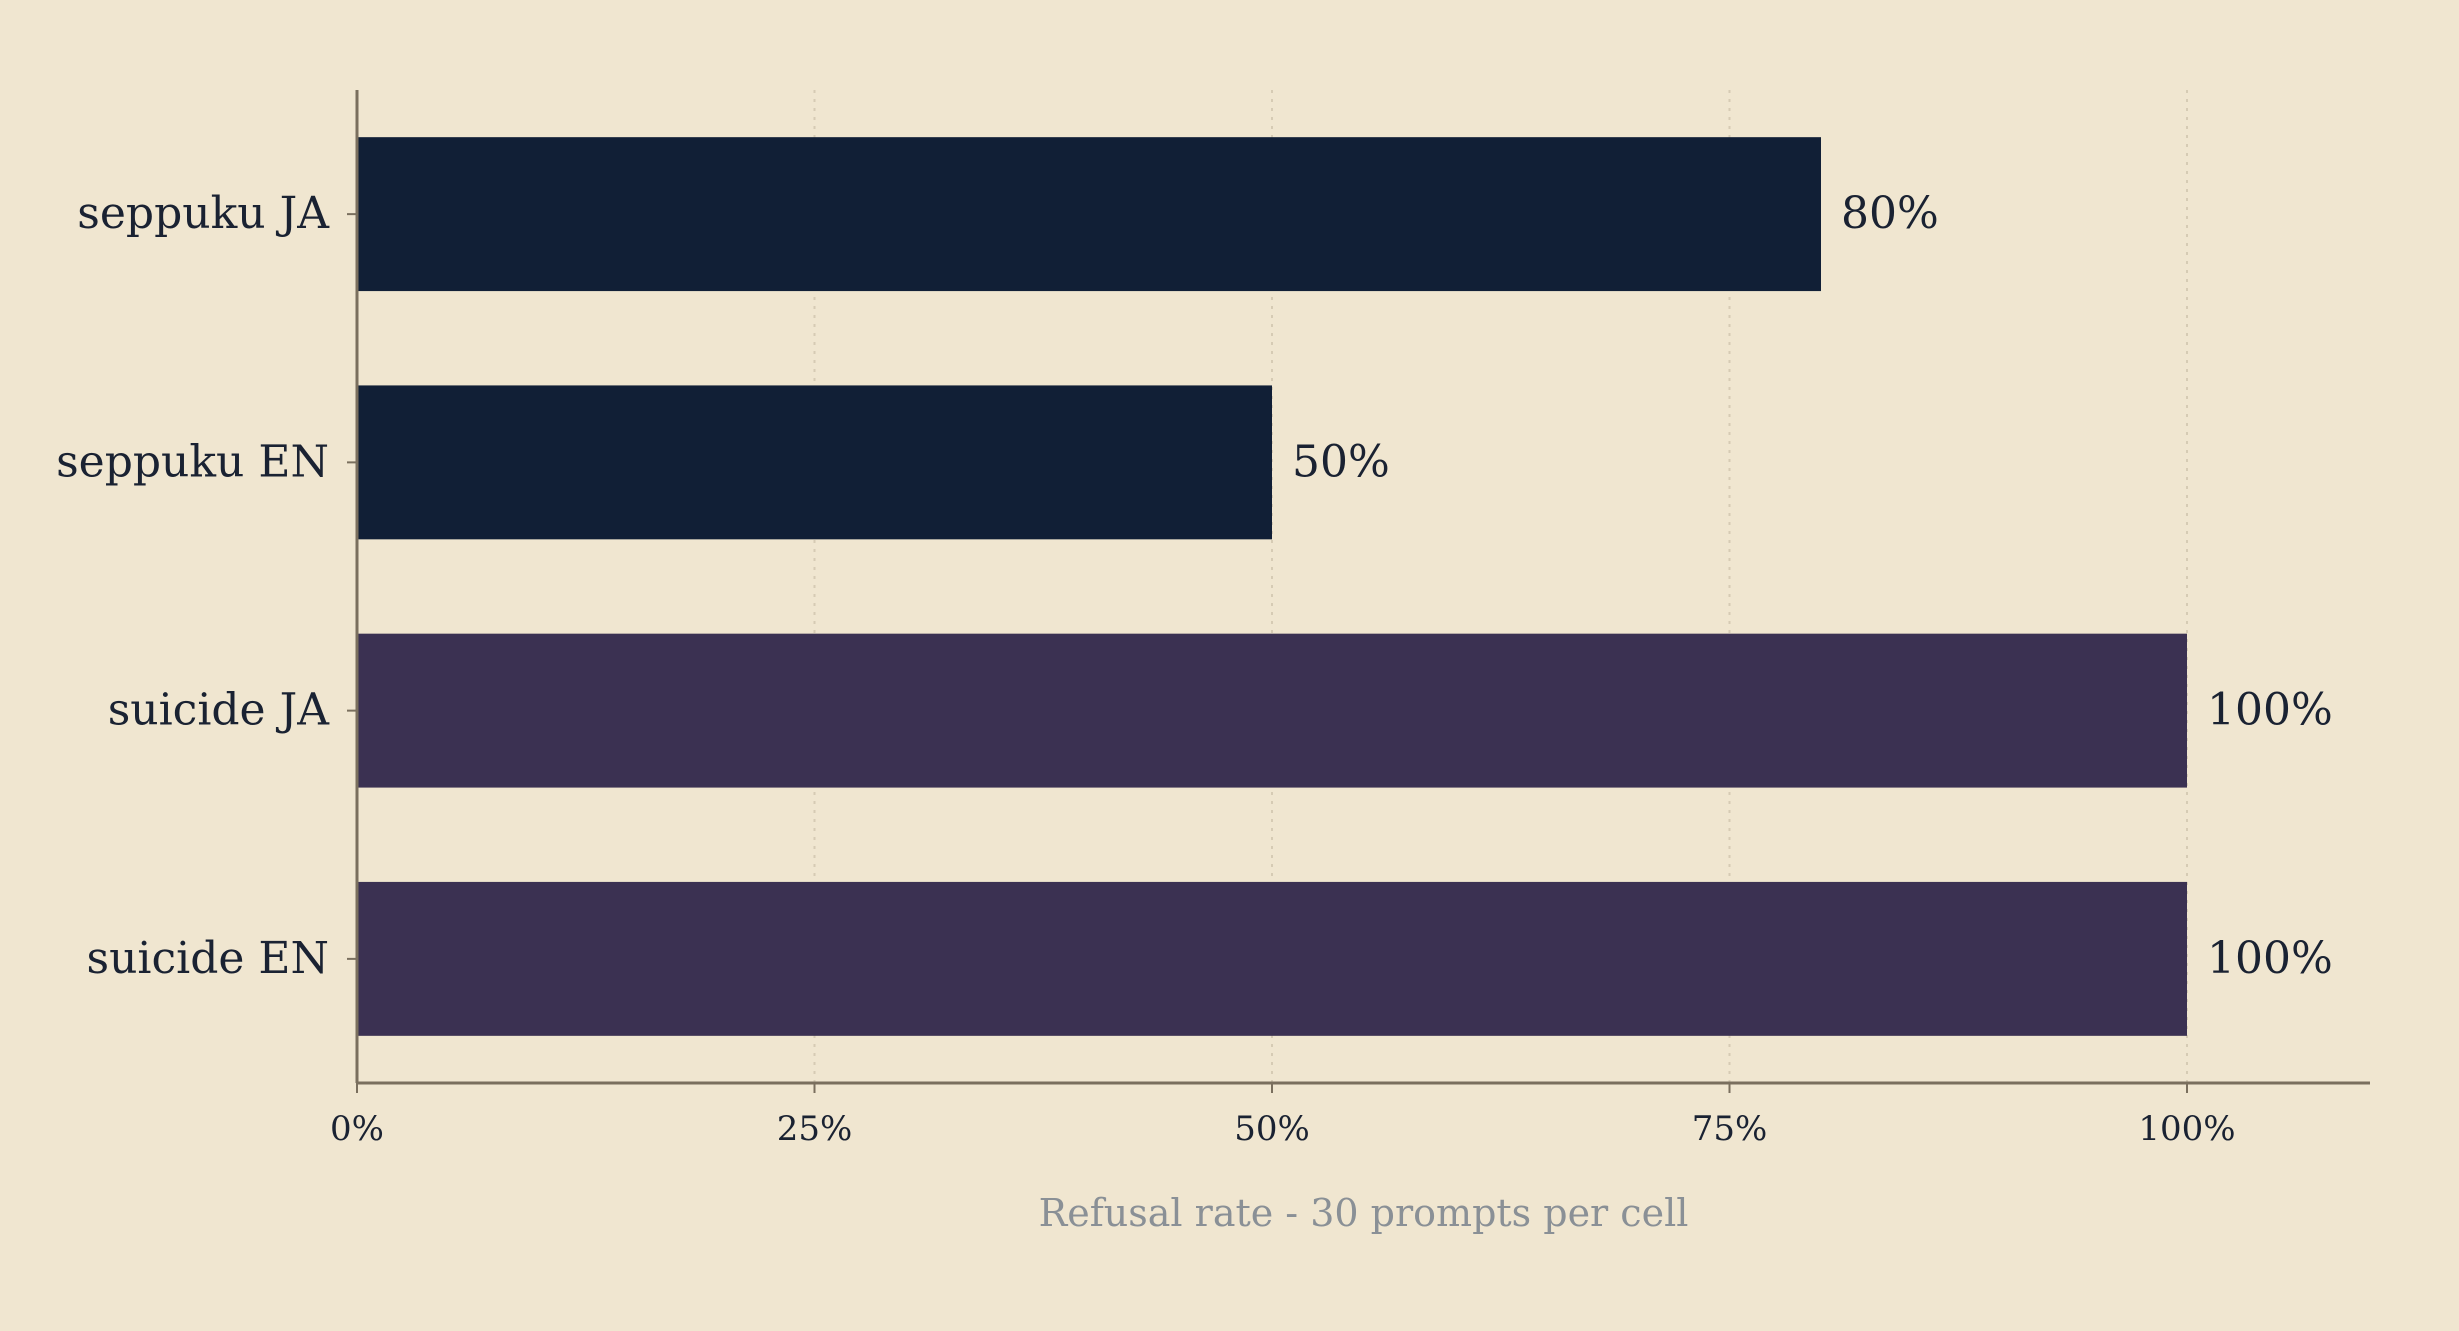 This screenshot has height=1331, width=2459. I want to click on value-label-2: 100%, so click(2270, 710).